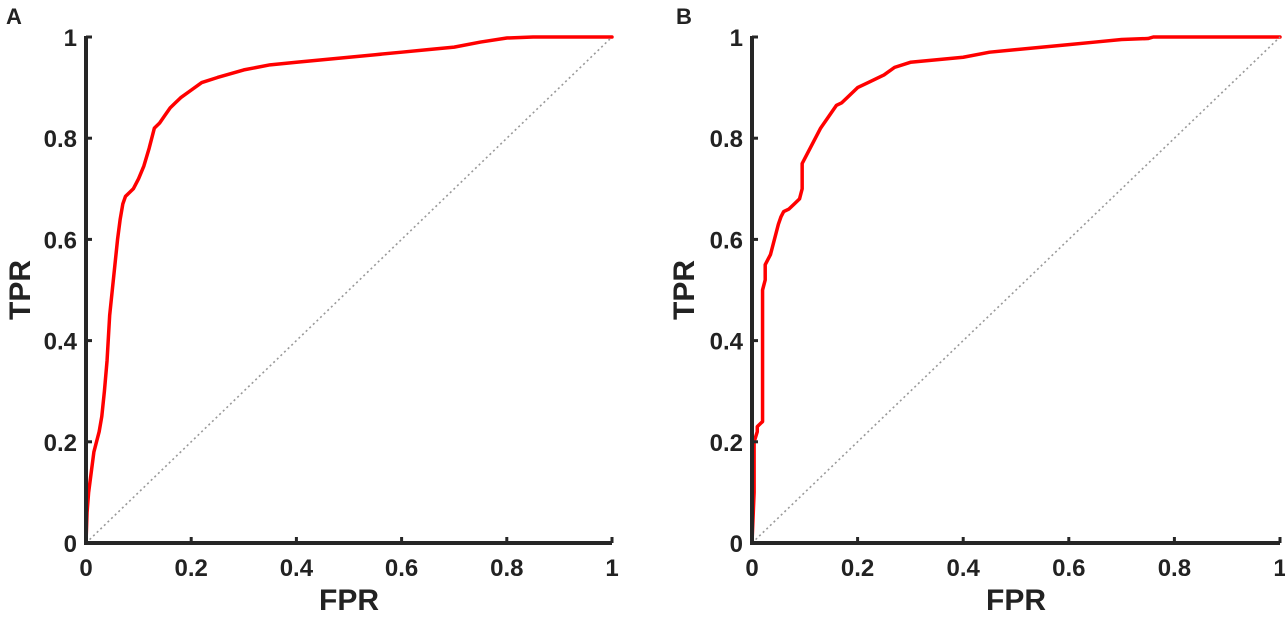  What do you see at coordinates (684, 16) in the screenshot?
I see `panel-label: B` at bounding box center [684, 16].